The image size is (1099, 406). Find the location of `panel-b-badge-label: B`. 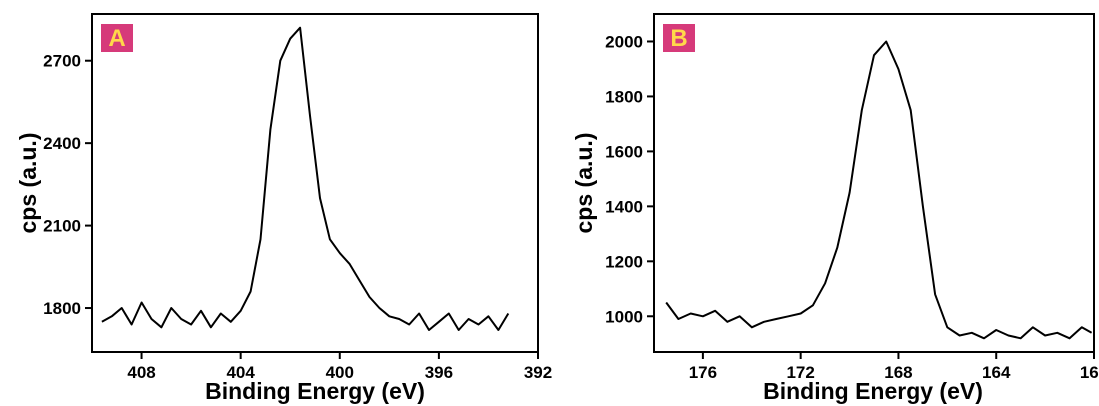

panel-b-badge-label: B is located at coordinates (678, 38).